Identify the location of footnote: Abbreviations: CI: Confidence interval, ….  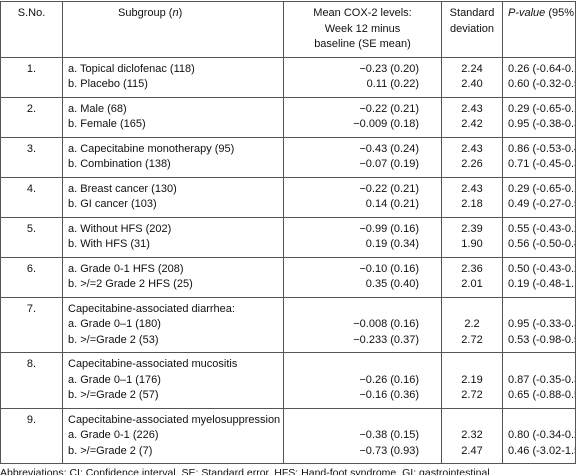
(245, 471).